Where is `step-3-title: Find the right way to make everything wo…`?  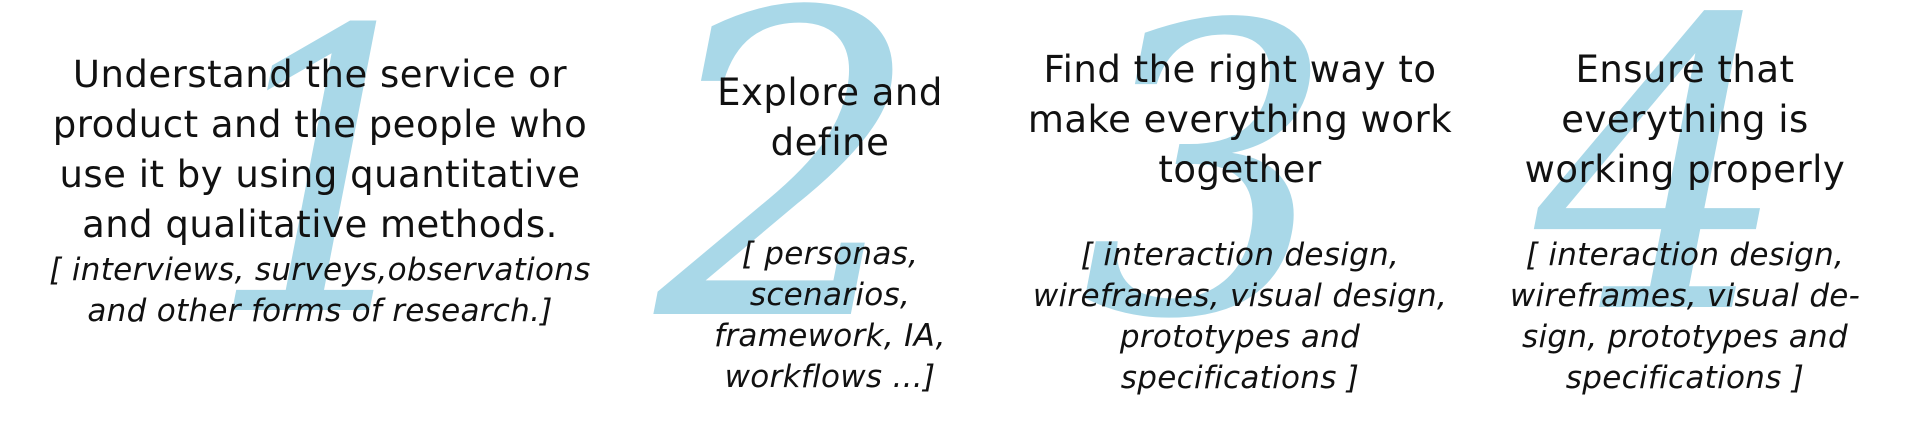
step-3-title: Find the right way to make everything wo… is located at coordinates (1240, 119).